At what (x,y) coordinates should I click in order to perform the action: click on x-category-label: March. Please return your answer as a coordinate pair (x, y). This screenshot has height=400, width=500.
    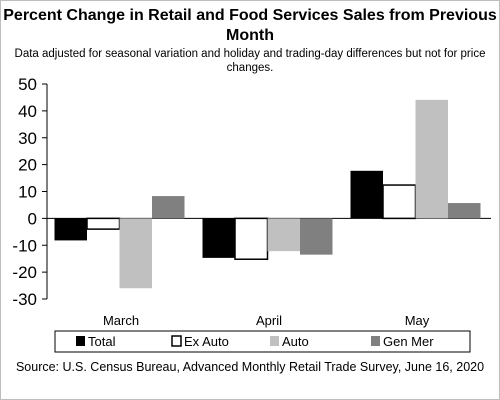
    Looking at the image, I should click on (121, 320).